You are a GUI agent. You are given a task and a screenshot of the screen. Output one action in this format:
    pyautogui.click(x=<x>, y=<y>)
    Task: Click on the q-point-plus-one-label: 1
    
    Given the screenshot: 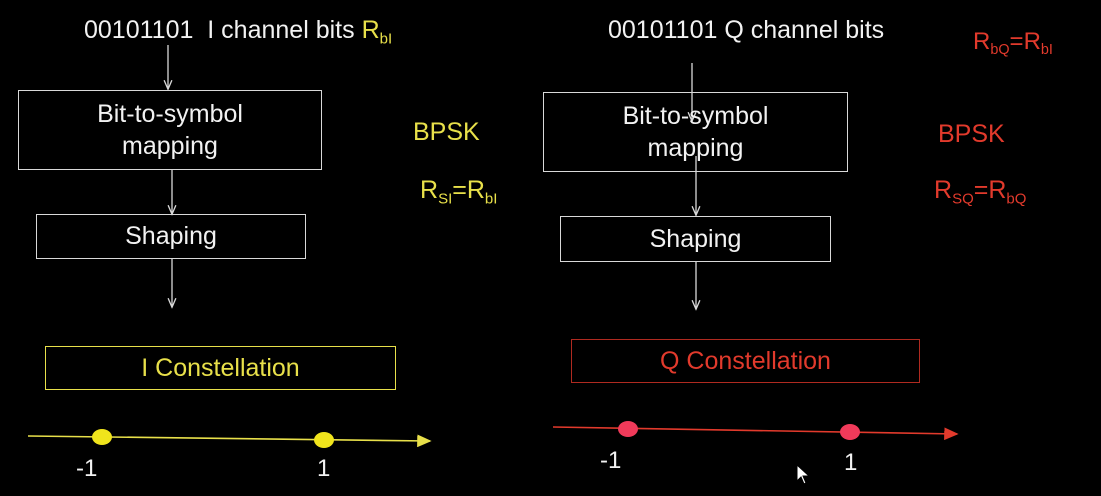 What is the action you would take?
    pyautogui.click(x=851, y=462)
    